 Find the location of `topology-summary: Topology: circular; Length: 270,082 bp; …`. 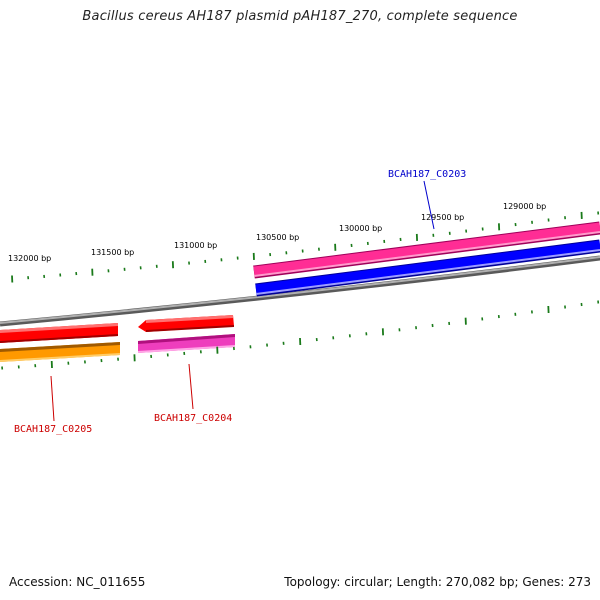

topology-summary: Topology: circular; Length: 270,082 bp; … is located at coordinates (437, 582).